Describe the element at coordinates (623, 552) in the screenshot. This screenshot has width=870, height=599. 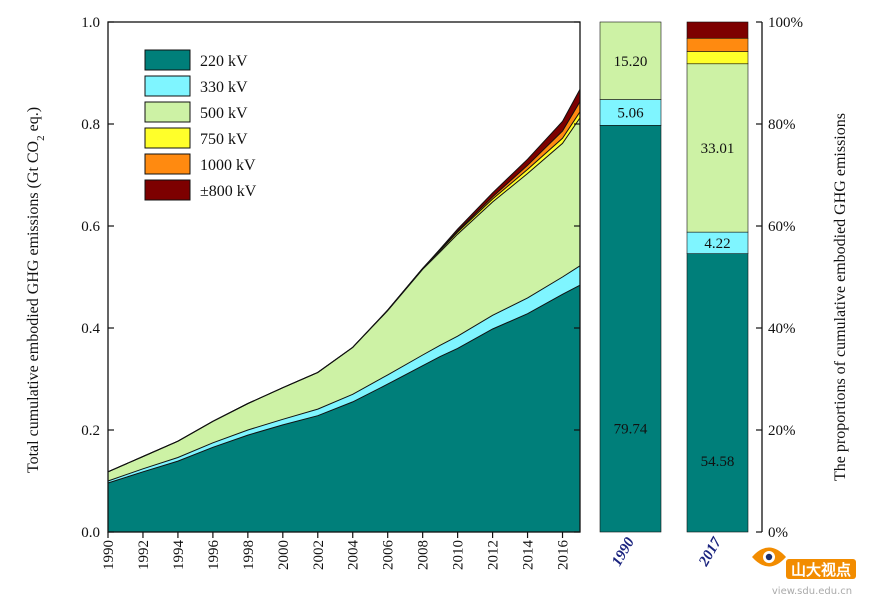
I see `bar-category-label: 1990` at that location.